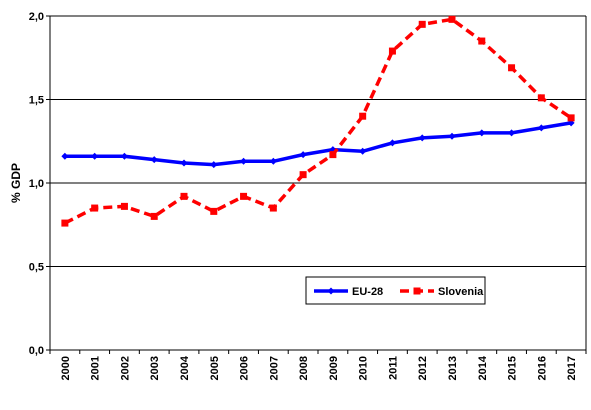 The height and width of the screenshot is (410, 591). Describe the element at coordinates (16, 183) in the screenshot. I see `y-axis-label: % GDP` at that location.